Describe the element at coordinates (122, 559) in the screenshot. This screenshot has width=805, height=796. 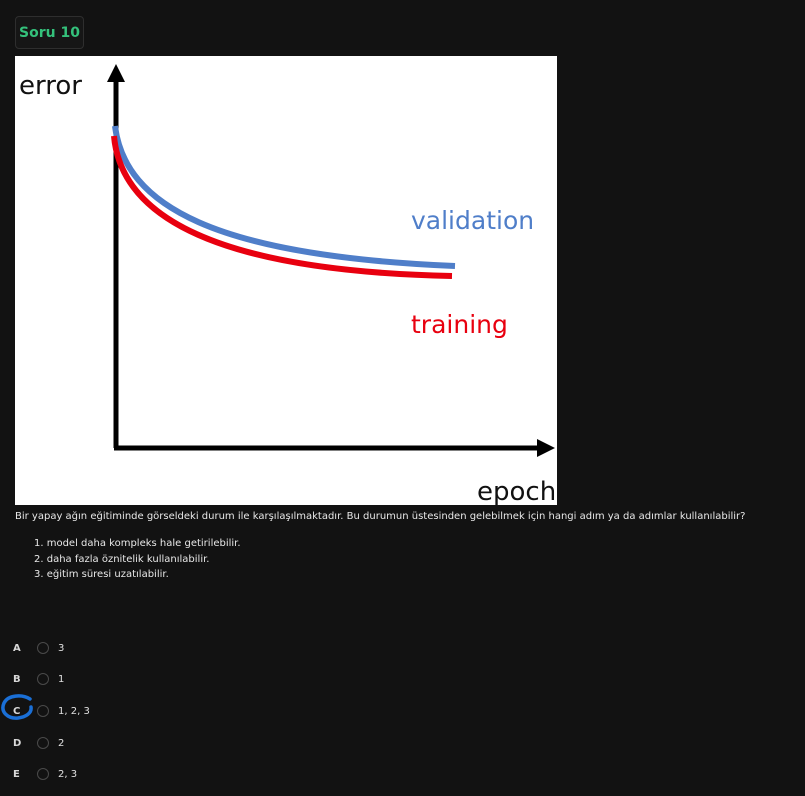
I see `statement-item: 2. daha fazla öznitelik kullanılabilir.` at that location.